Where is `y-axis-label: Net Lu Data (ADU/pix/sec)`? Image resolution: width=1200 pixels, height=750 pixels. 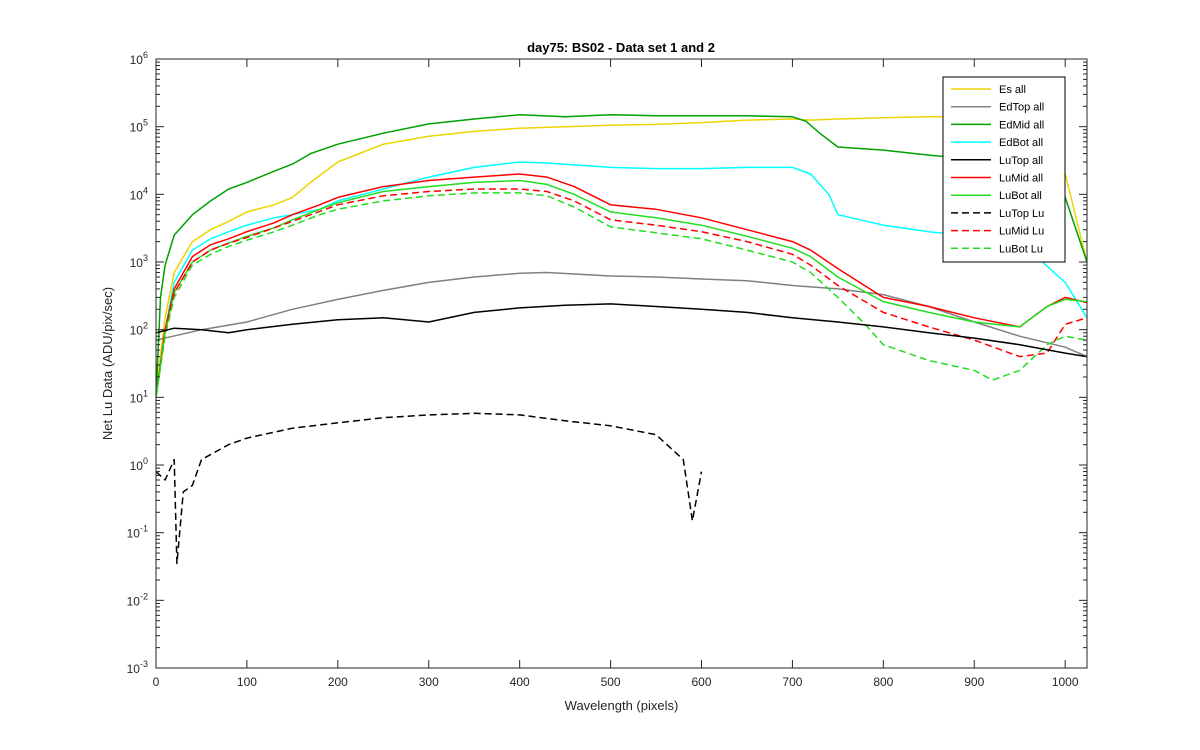 y-axis-label: Net Lu Data (ADU/pix/sec) is located at coordinates (107, 363).